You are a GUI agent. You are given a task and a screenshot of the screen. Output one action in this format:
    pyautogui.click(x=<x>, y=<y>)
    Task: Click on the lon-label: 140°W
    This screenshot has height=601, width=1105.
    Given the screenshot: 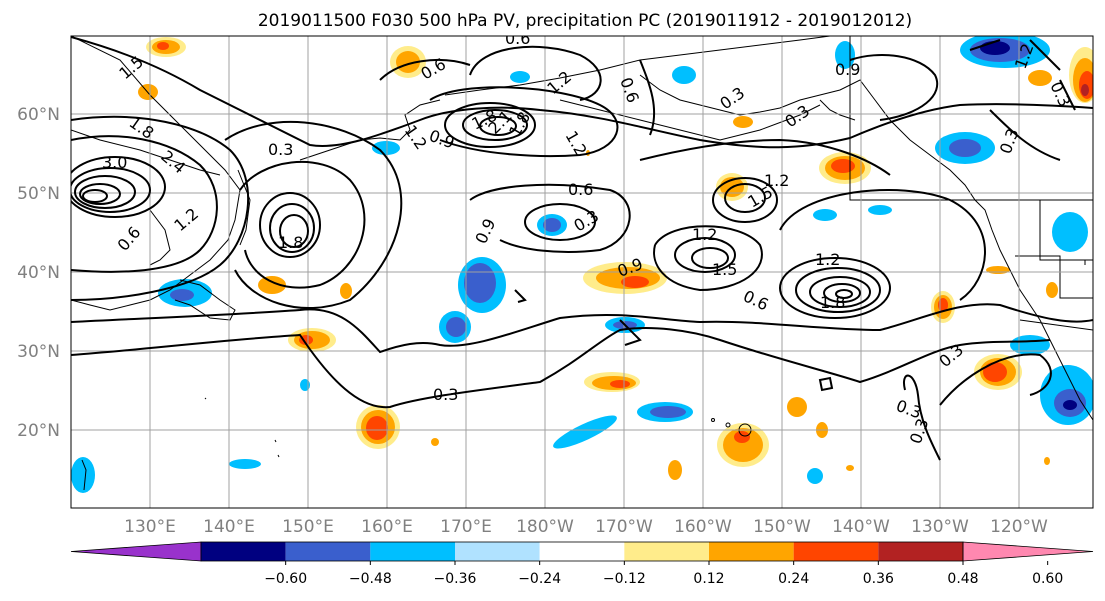 What is the action you would take?
    pyautogui.click(x=861, y=527)
    